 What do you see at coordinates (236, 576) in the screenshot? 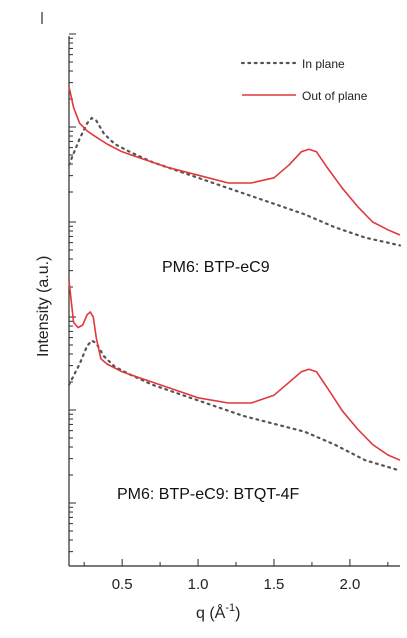
I see `x-axis-ticks: 0.5 1.0 1.5 2.0` at bounding box center [236, 576].